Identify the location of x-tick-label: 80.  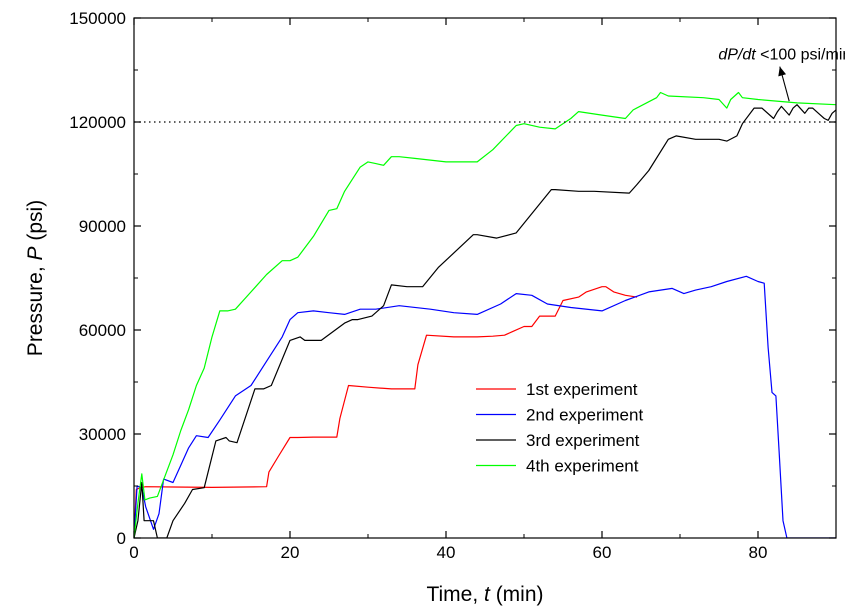
(758, 552).